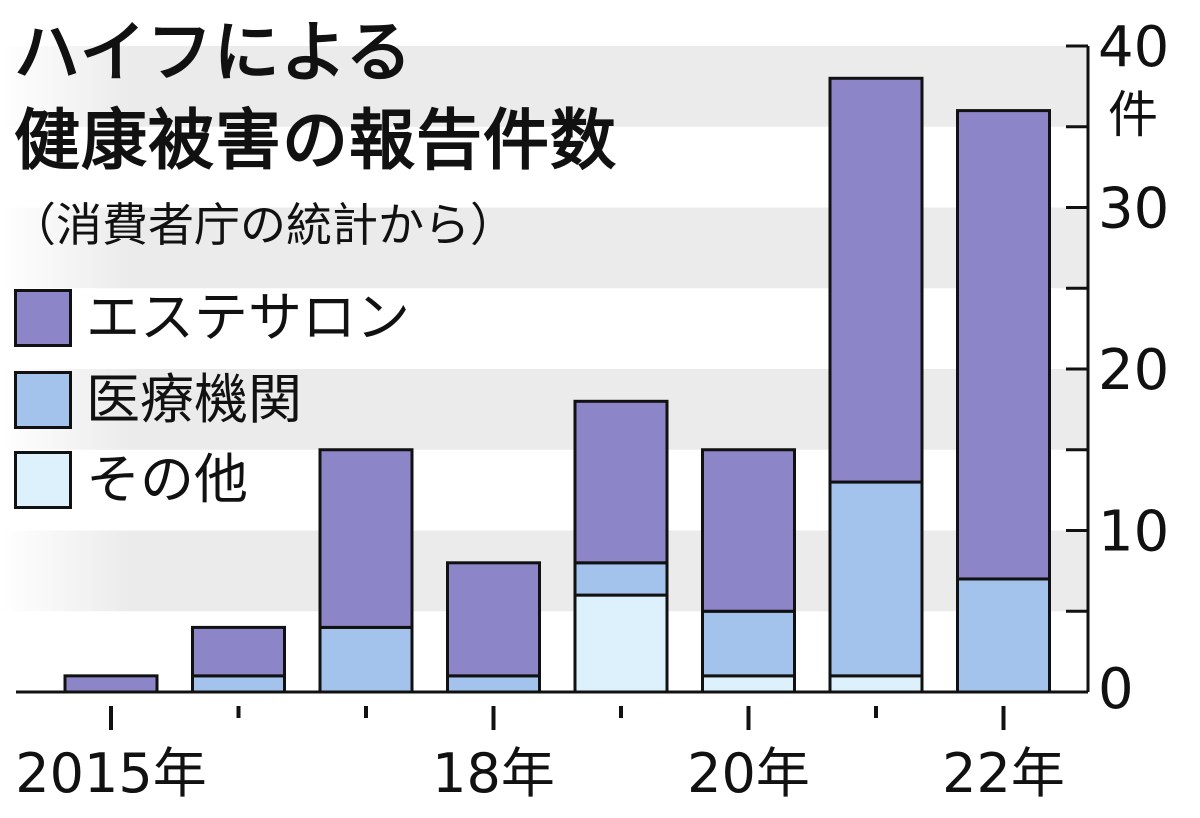 The image size is (1200, 818). Describe the element at coordinates (43, 318) in the screenshot. I see `legend-swatch-esthetic` at that location.